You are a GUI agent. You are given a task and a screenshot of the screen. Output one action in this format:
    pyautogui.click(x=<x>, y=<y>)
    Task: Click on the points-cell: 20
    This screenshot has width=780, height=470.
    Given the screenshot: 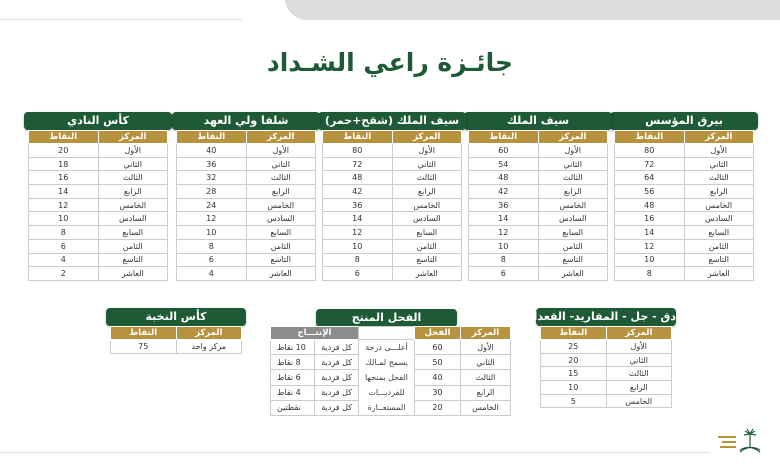 What is the action you would take?
    pyautogui.click(x=573, y=360)
    